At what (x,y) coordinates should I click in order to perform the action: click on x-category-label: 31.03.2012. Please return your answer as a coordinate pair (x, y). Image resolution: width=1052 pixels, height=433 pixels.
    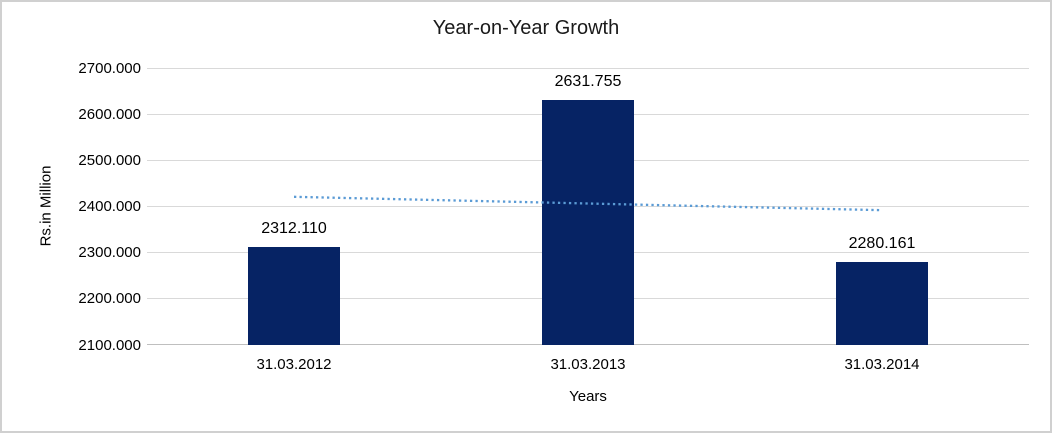
    Looking at the image, I should click on (294, 364).